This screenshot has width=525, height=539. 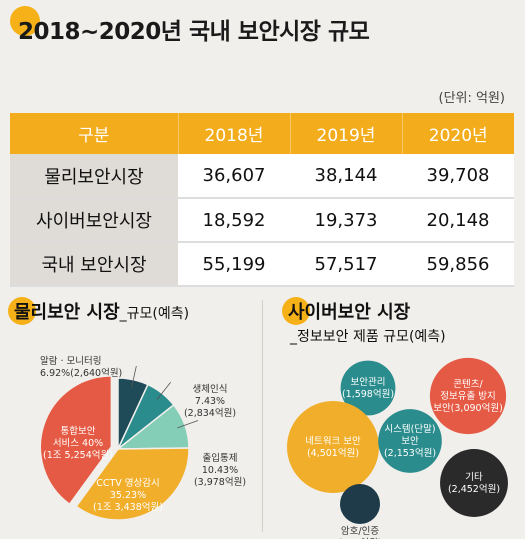 What do you see at coordinates (262, 416) in the screenshot?
I see `section-divider` at bounding box center [262, 416].